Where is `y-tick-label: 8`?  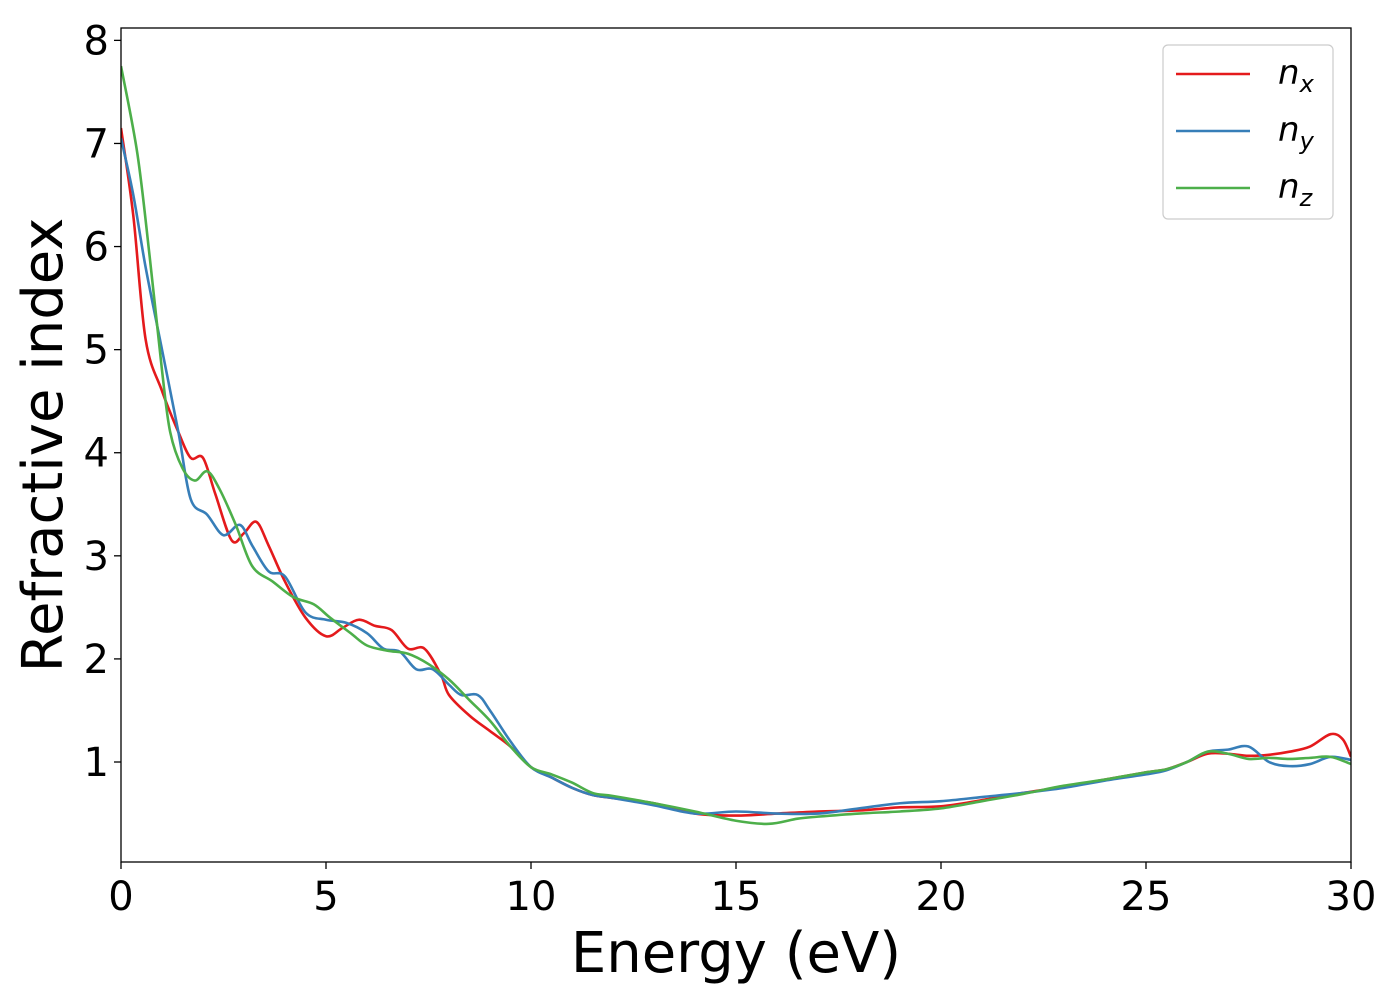 y-tick-label: 8 is located at coordinates (96, 41).